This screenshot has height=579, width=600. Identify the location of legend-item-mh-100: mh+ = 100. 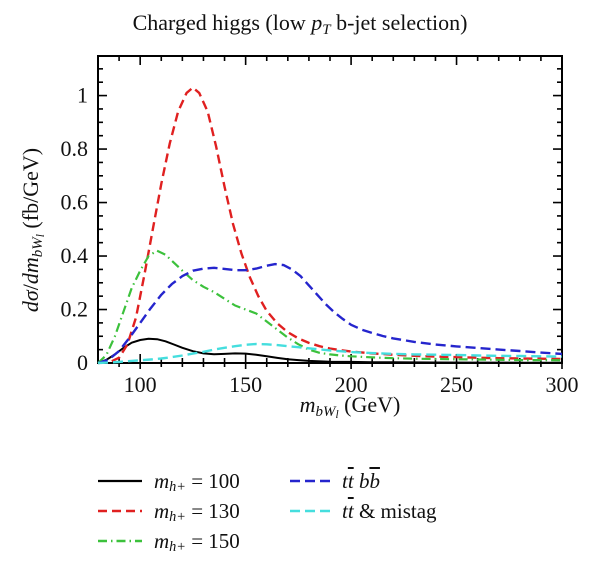
(169, 481).